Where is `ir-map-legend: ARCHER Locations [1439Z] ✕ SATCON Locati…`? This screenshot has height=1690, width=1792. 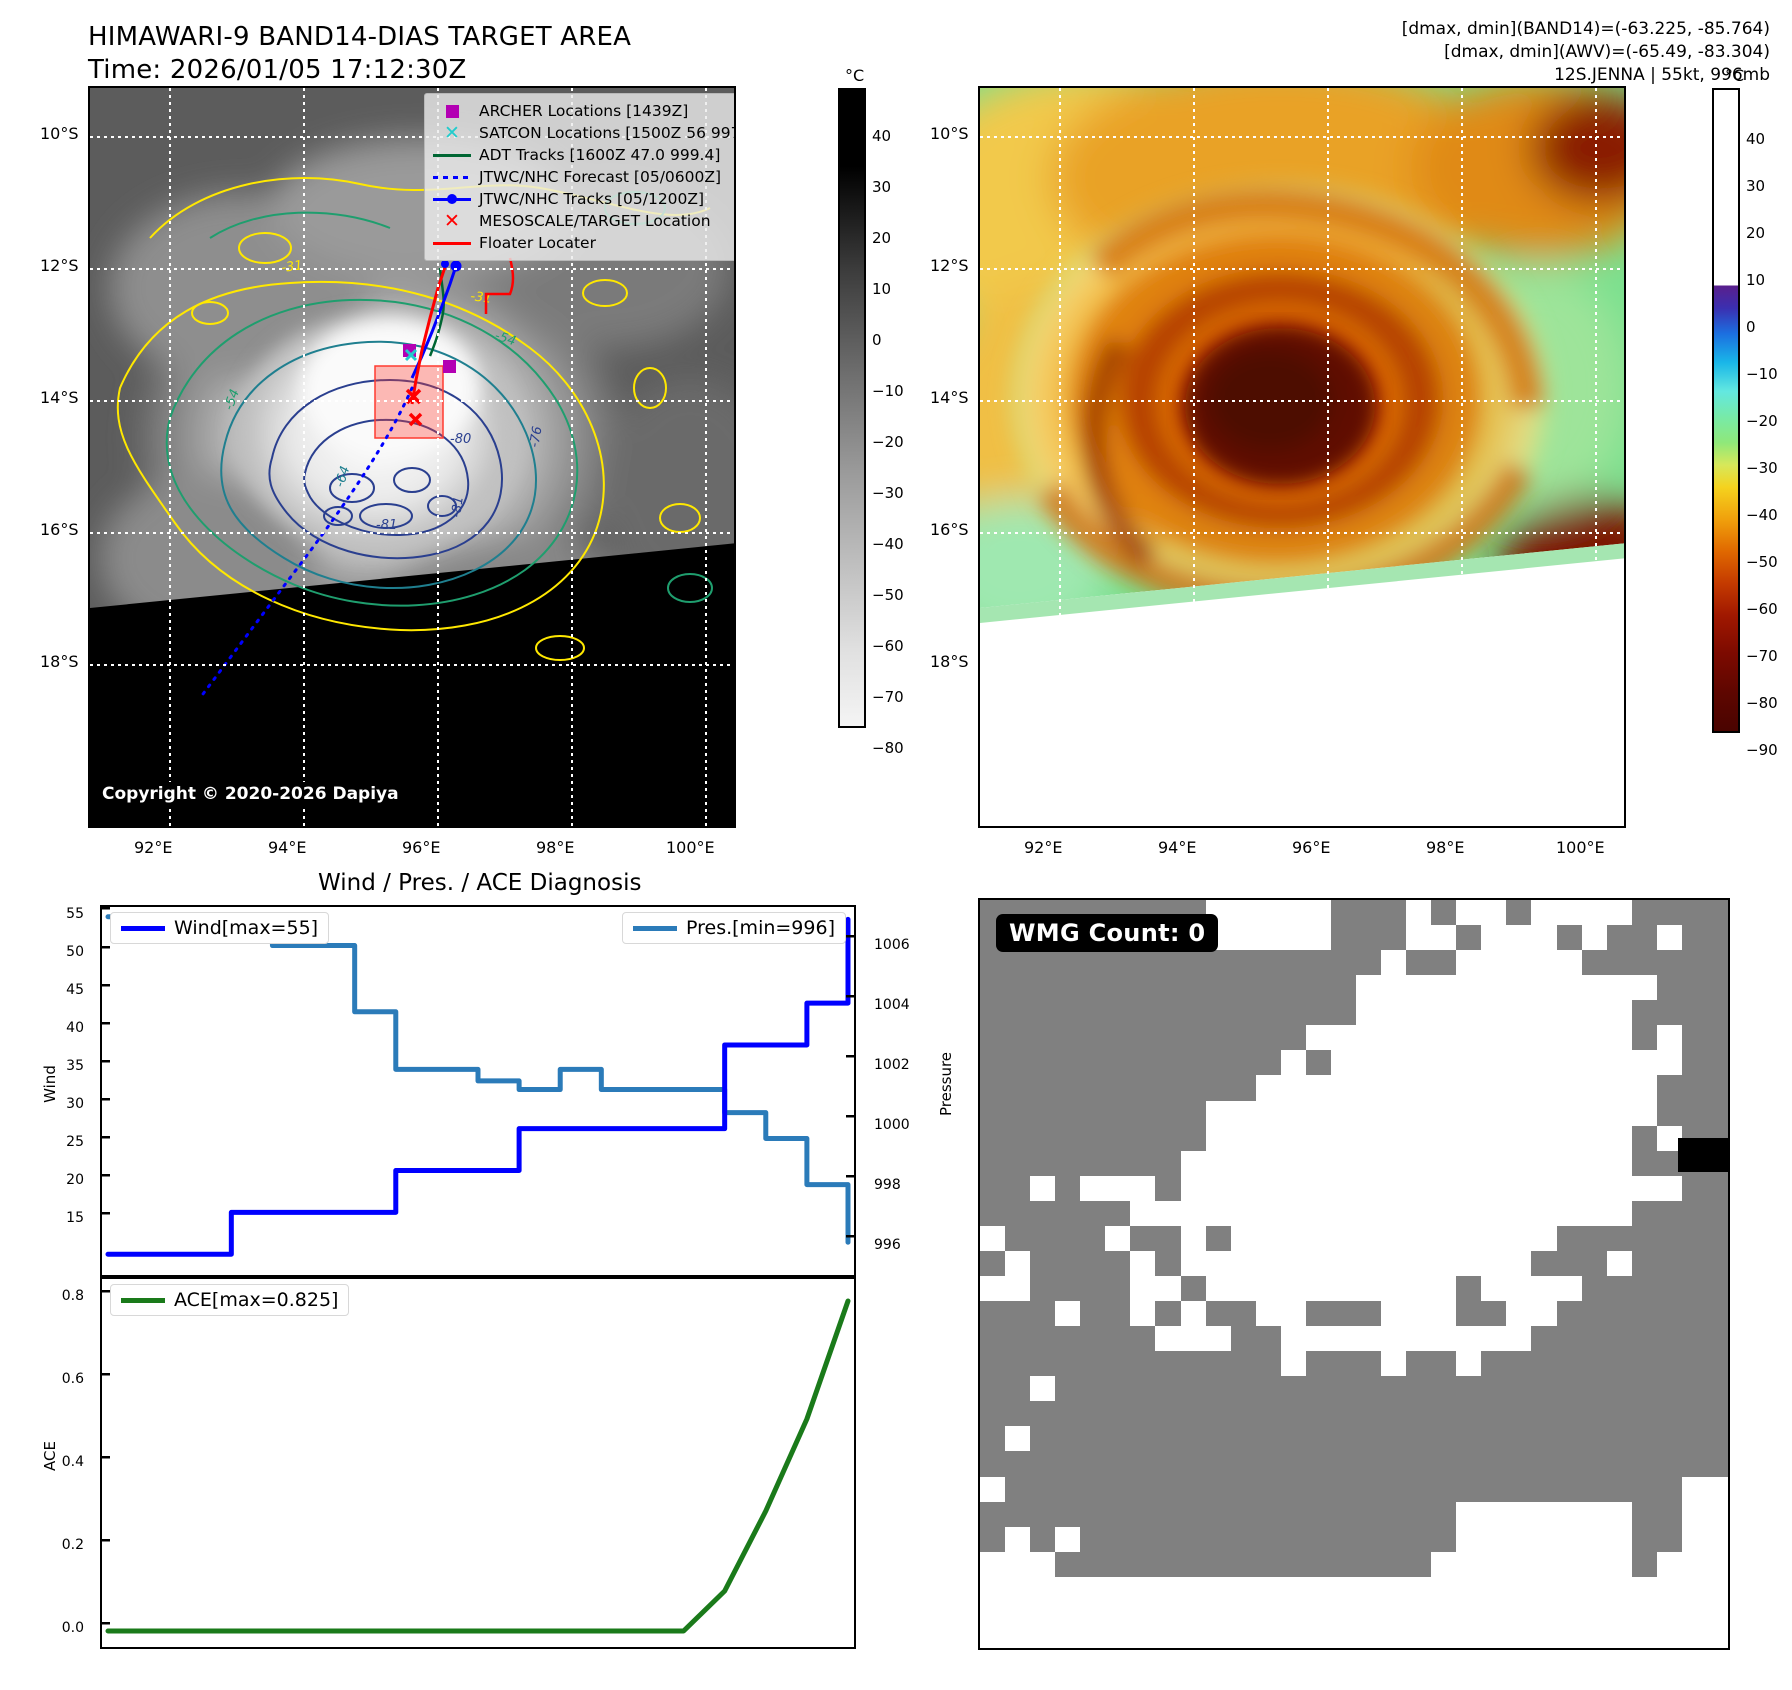
ir-map-legend: ARCHER Locations [1439Z] ✕ SATCON Locati… is located at coordinates (579, 177).